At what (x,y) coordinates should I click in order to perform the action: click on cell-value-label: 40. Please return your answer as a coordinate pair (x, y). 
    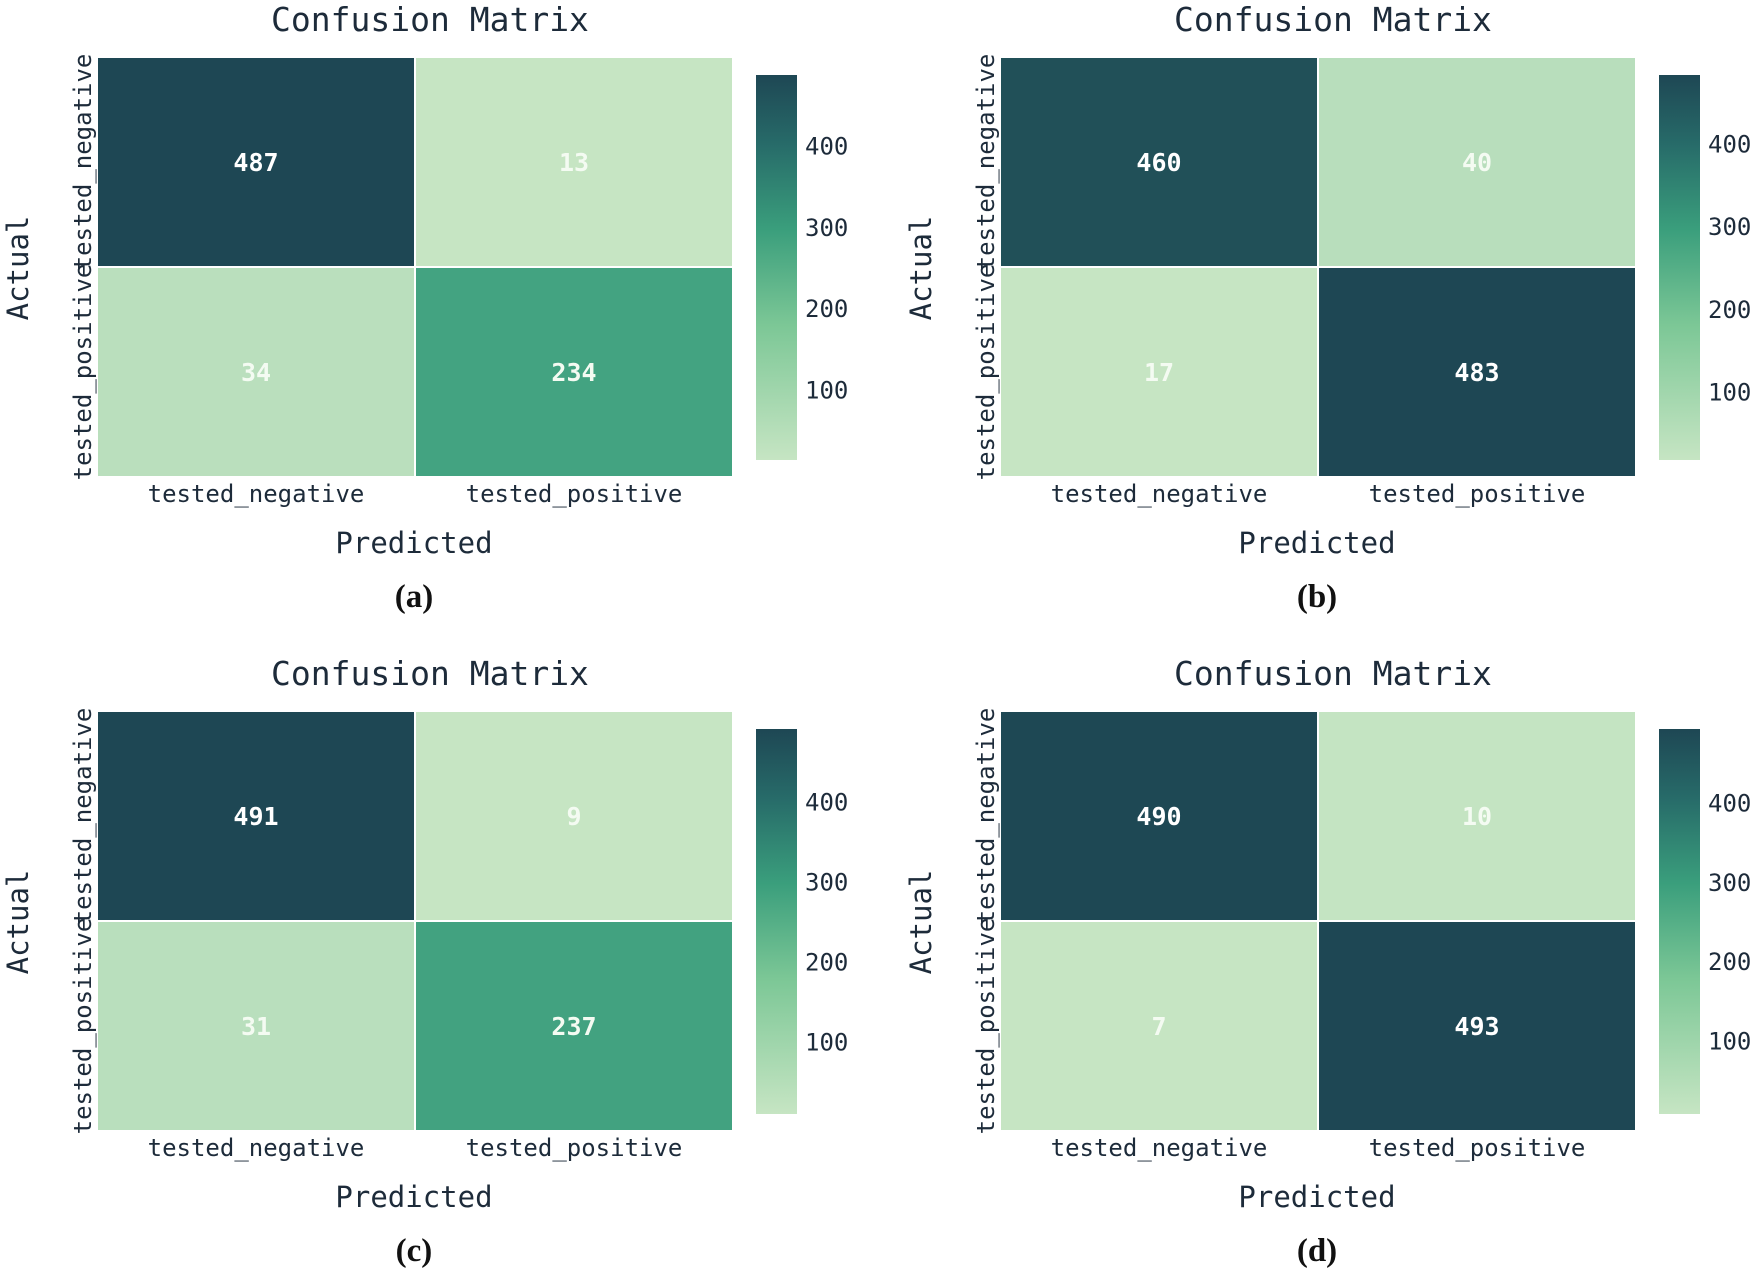
    Looking at the image, I should click on (1477, 162).